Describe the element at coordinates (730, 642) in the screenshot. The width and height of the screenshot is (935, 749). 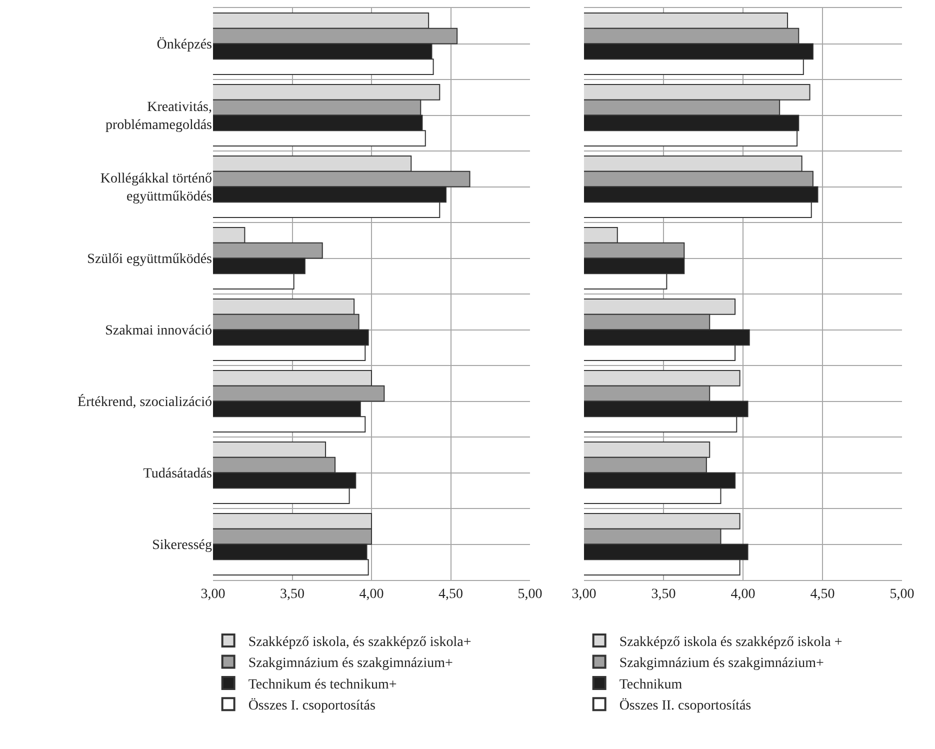
I see `legend-label: Szakképző iskola és szakképző iskola +` at that location.